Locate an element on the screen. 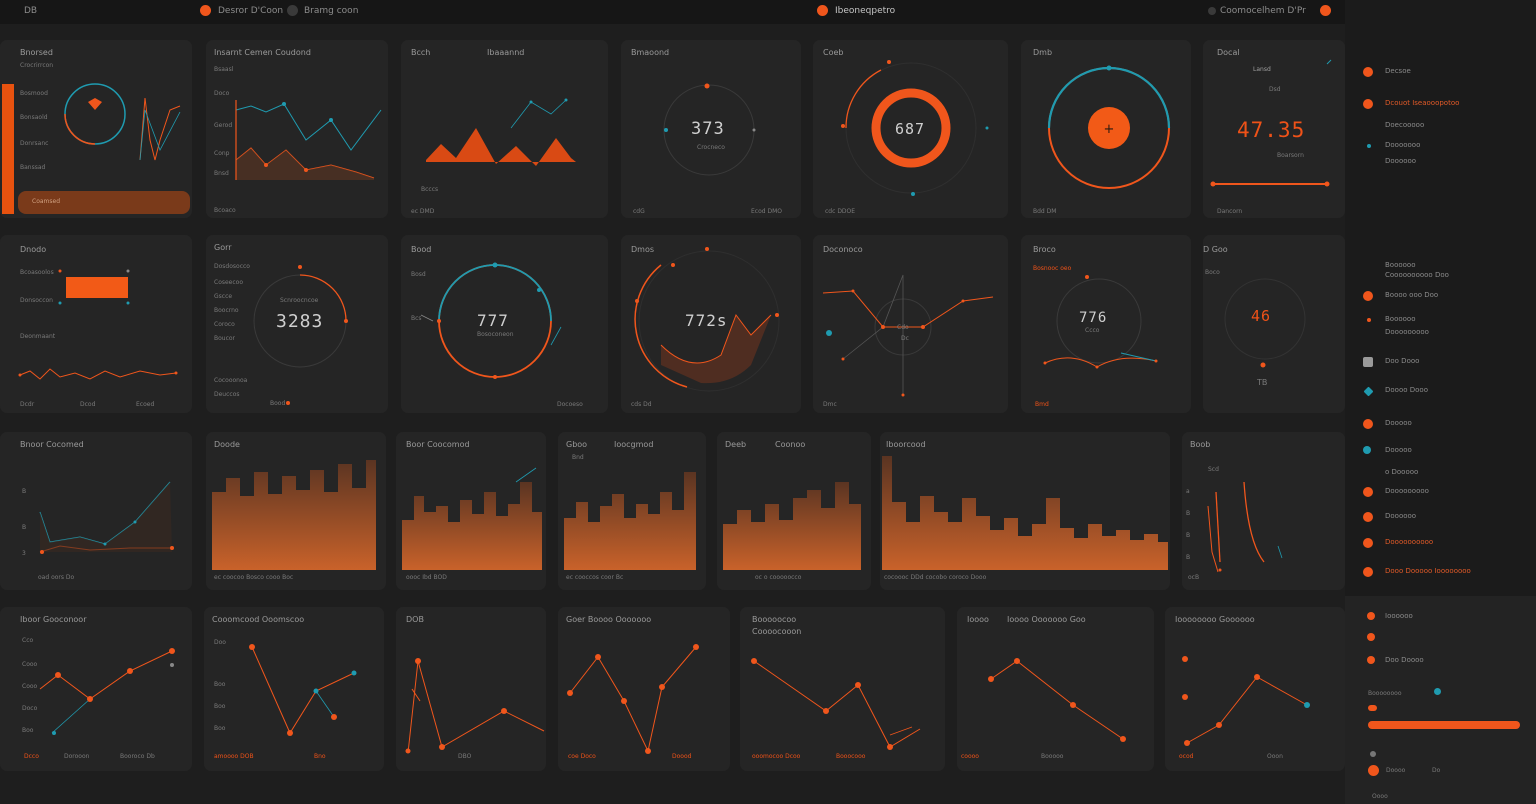 Image resolution: width=1536 pixels, height=804 pixels. panel-subtitle: Scd is located at coordinates (1213, 469).